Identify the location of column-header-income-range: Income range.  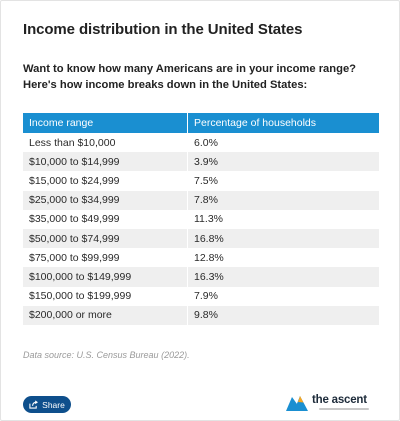
(105, 123).